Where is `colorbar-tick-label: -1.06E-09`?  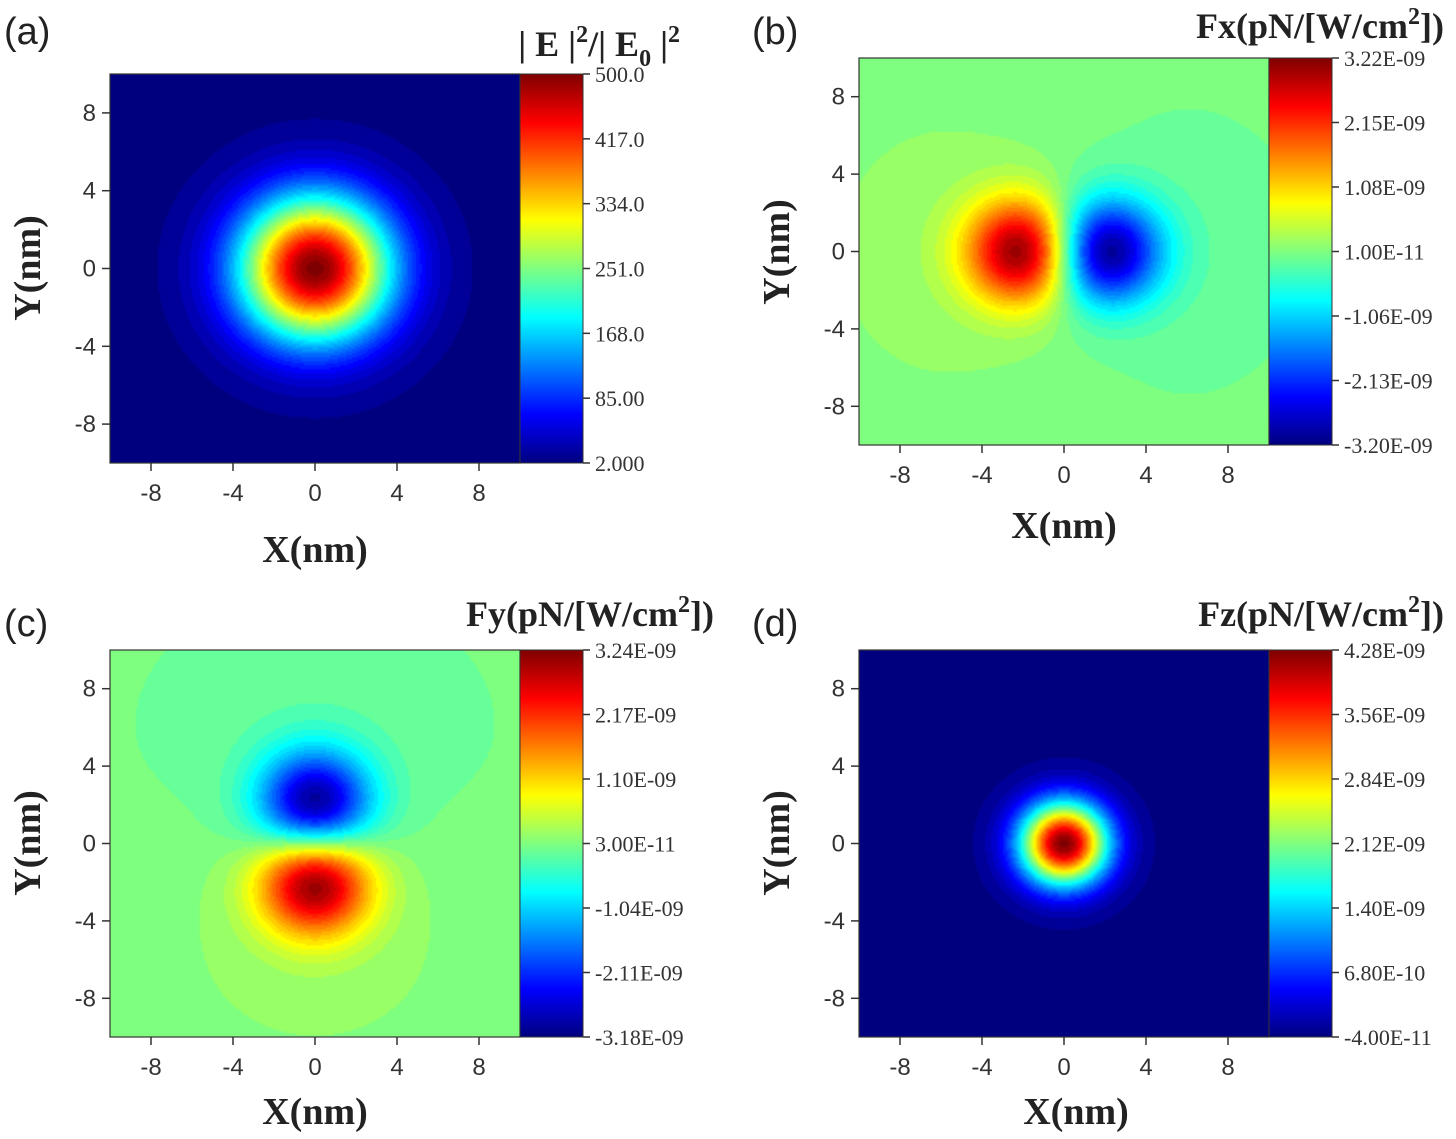
colorbar-tick-label: -1.06E-09 is located at coordinates (1388, 316).